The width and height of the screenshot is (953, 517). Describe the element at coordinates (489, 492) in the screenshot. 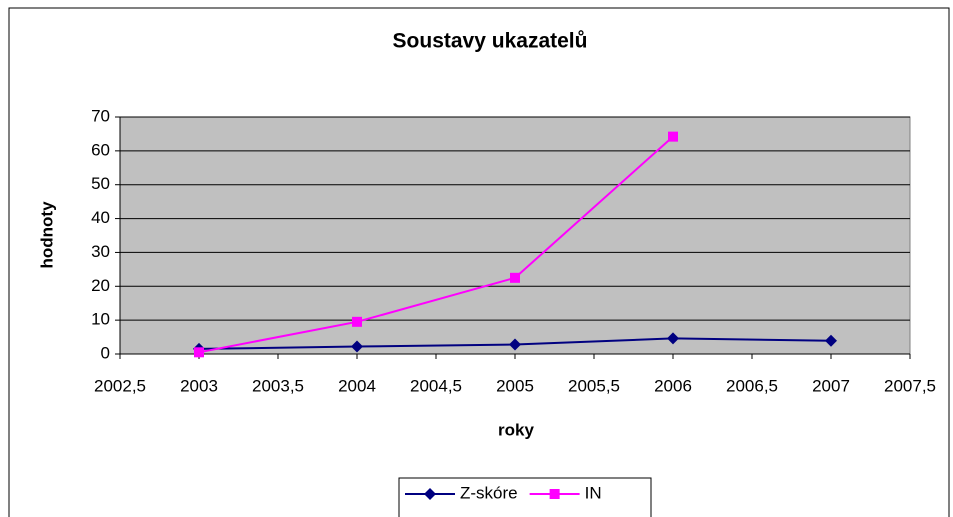

I see `legend-label: Z-skóre` at that location.